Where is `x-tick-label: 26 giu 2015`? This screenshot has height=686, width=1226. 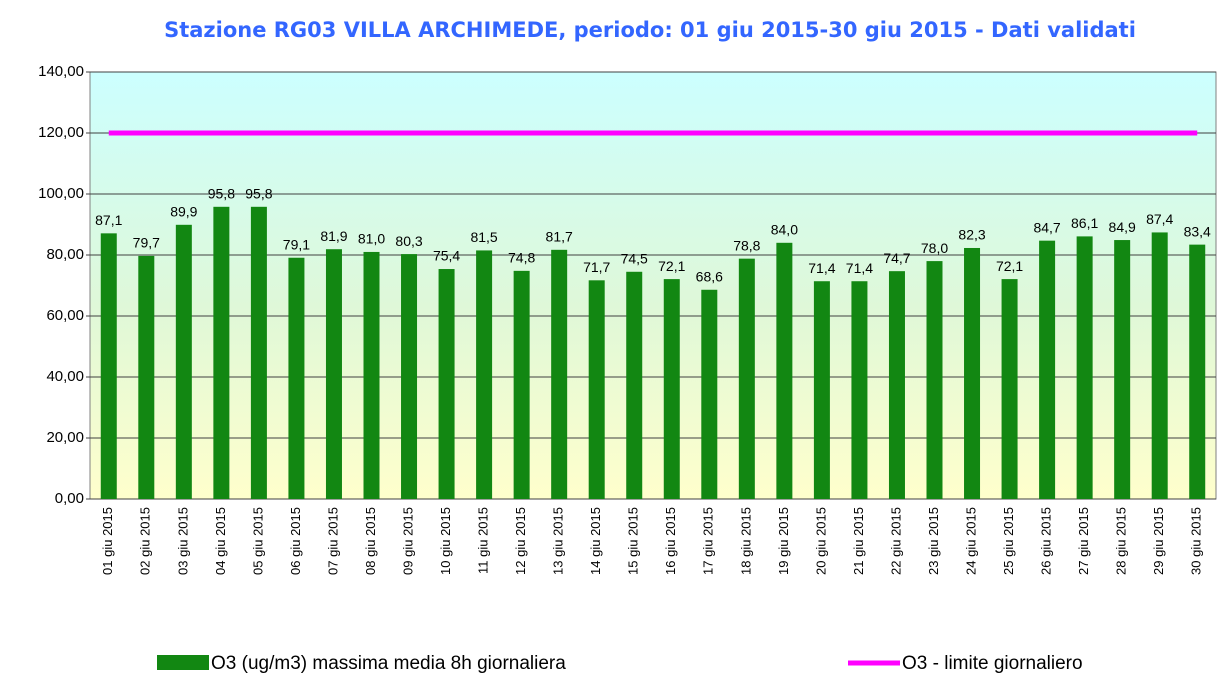 x-tick-label: 26 giu 2015 is located at coordinates (1046, 541).